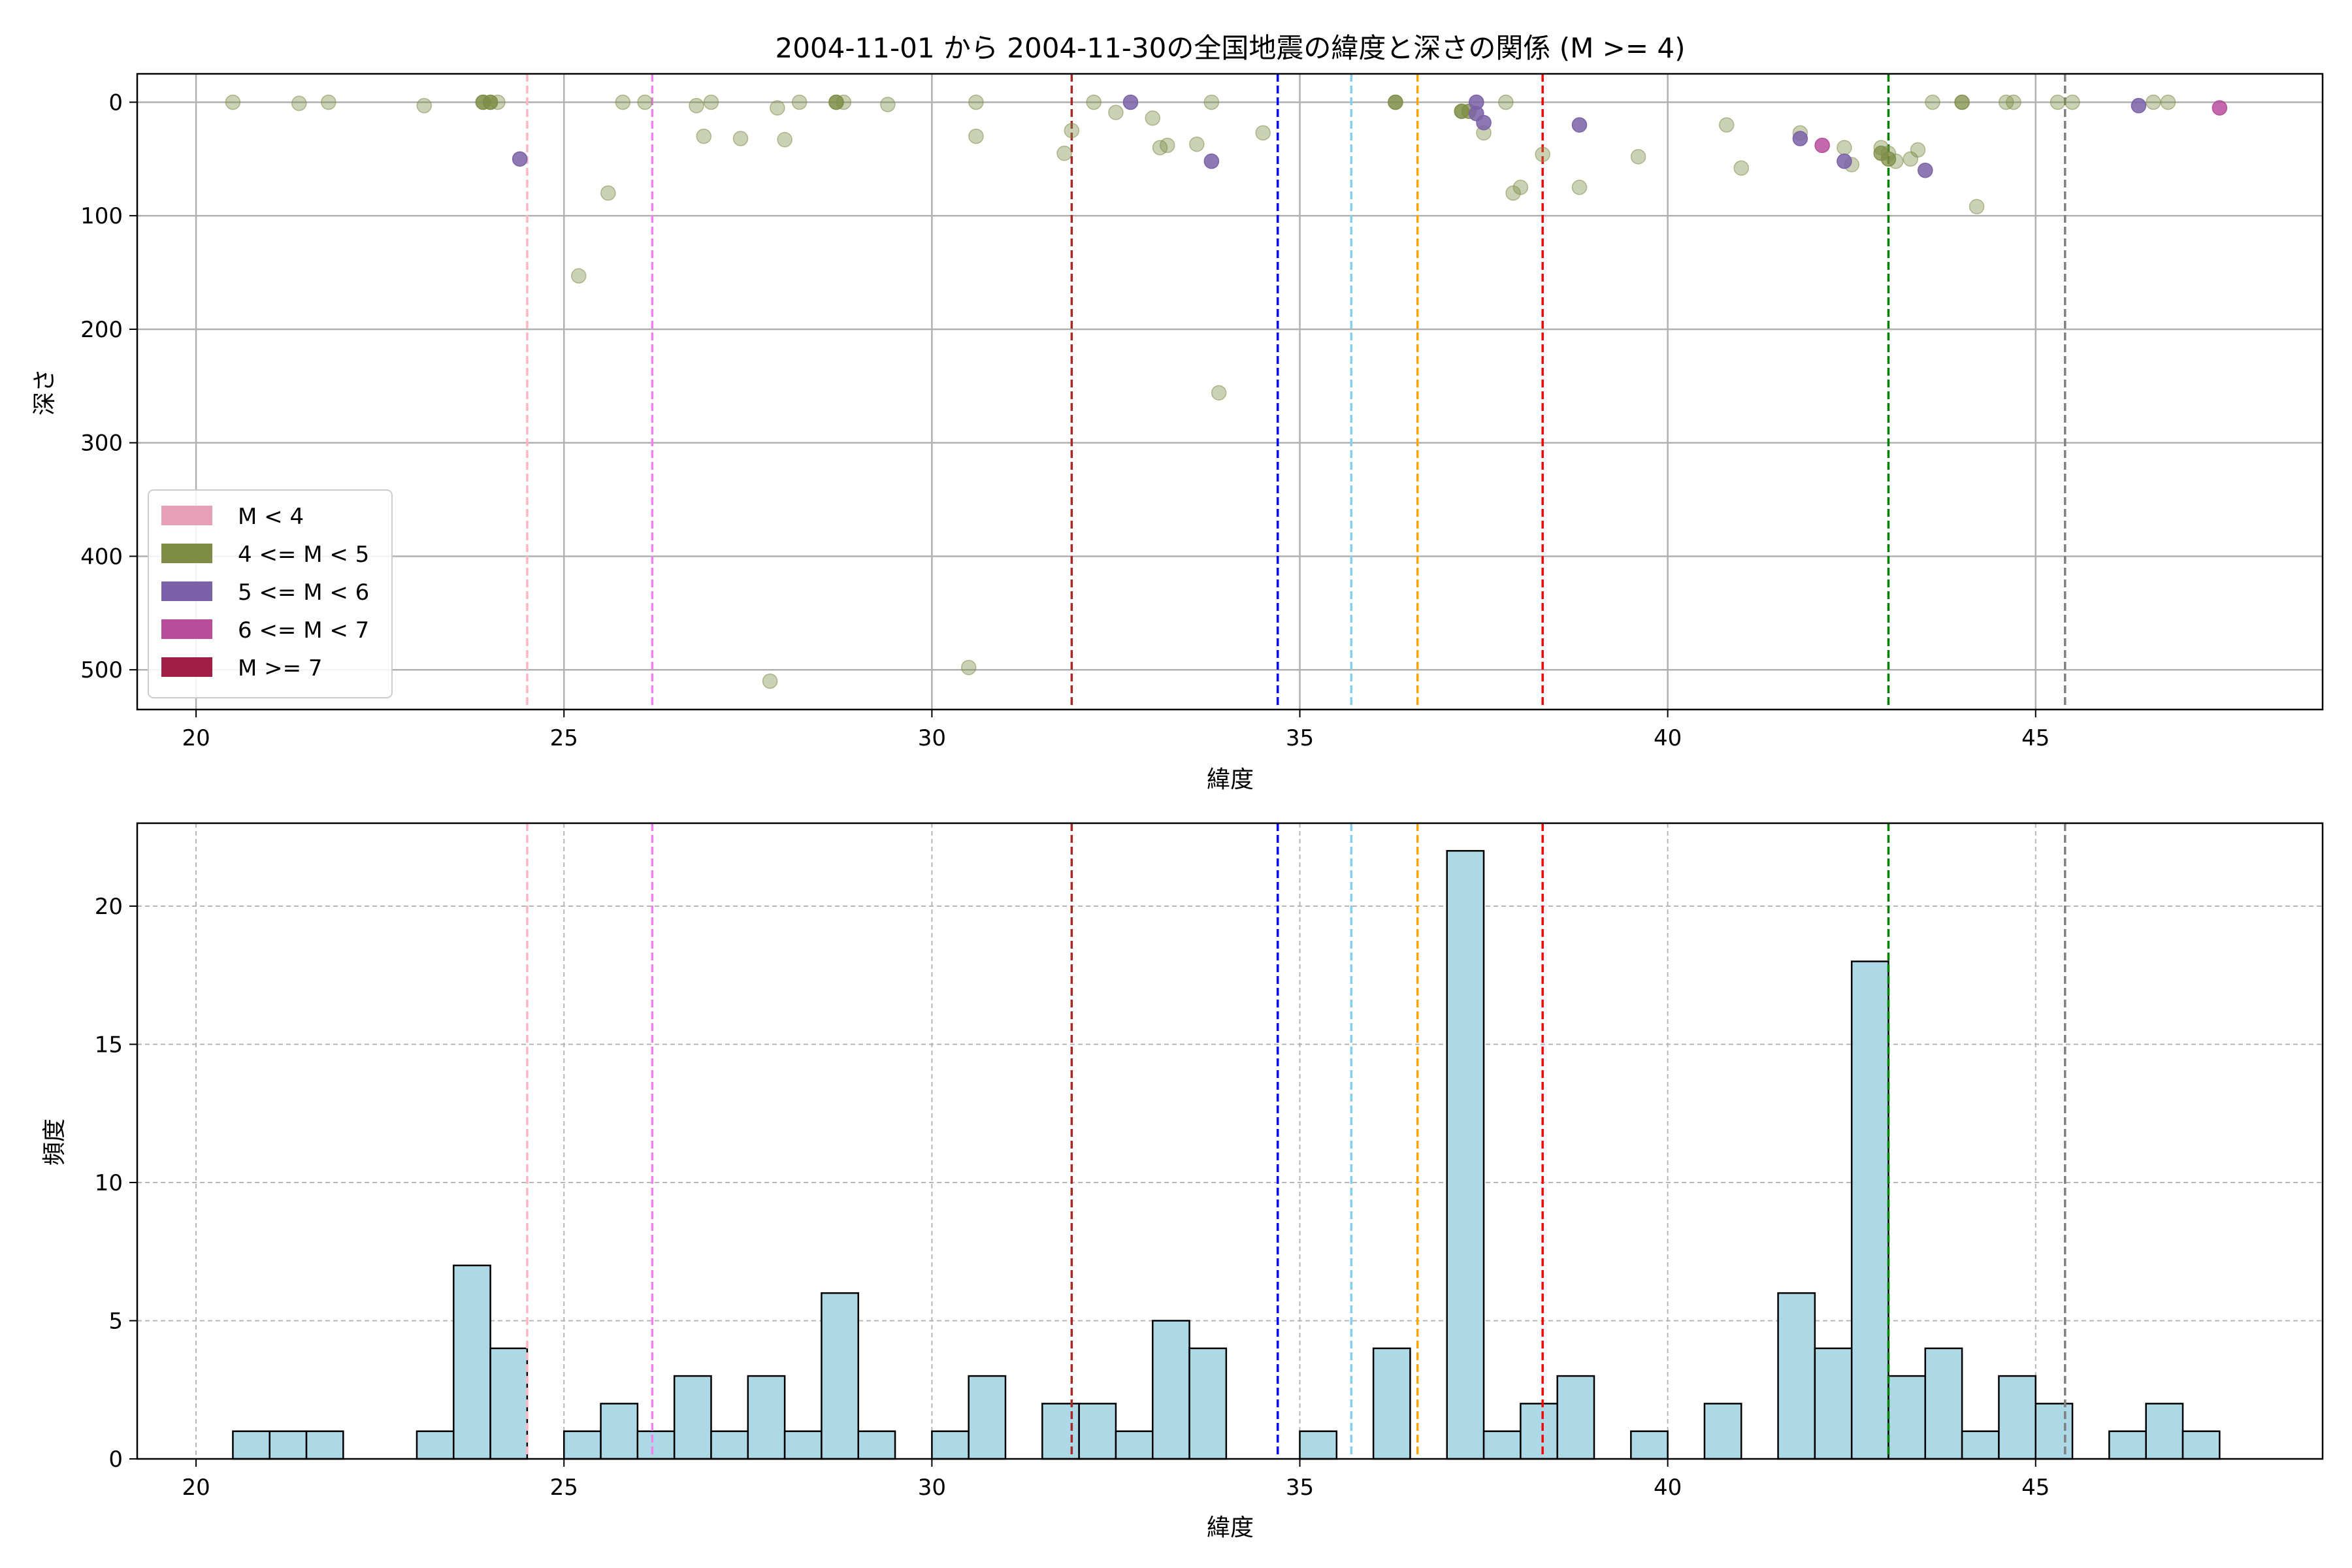 The height and width of the screenshot is (1568, 2352). What do you see at coordinates (1230, 1527) in the screenshot?
I see `histogram-x-axis-label: 緯度` at bounding box center [1230, 1527].